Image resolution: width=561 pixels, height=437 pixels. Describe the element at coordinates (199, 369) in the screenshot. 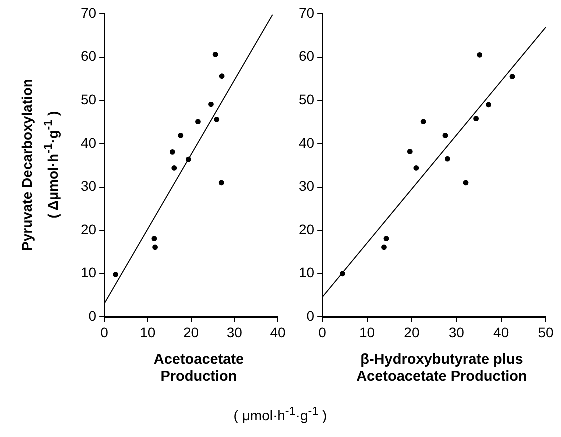

I see `x-axis-title: Acetoacetate Production` at that location.